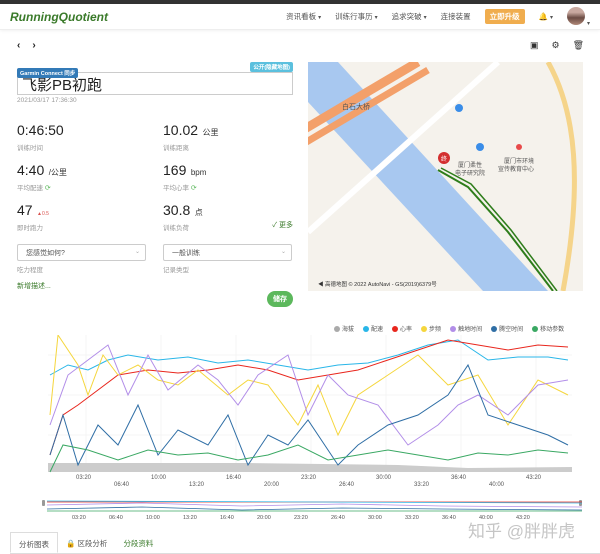  Describe the element at coordinates (19, 45) in the screenshot. I see `prev-activity-button: ‹` at that location.